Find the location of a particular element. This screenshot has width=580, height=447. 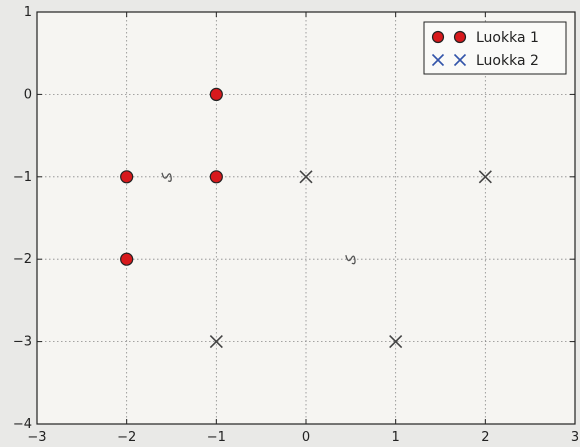

legend-box is located at coordinates (495, 48).